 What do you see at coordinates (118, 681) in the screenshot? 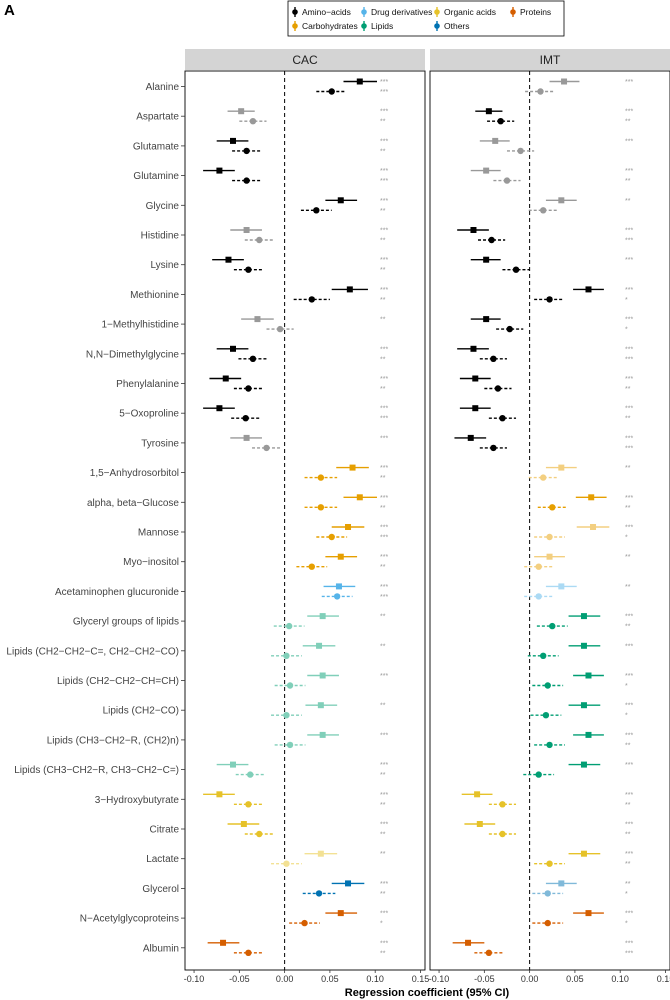
I see `metabolite-label: Lipids (CH2−CH2−CH=CH)` at bounding box center [118, 681].